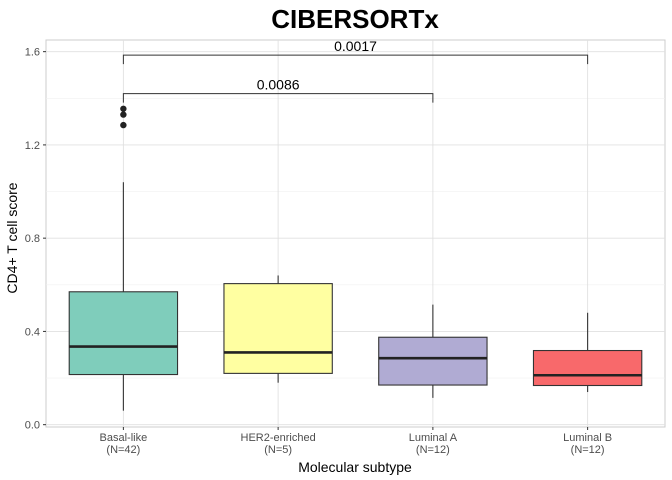 This screenshot has width=672, height=480. I want to click on p-value-label: 0.0017, so click(355, 46).